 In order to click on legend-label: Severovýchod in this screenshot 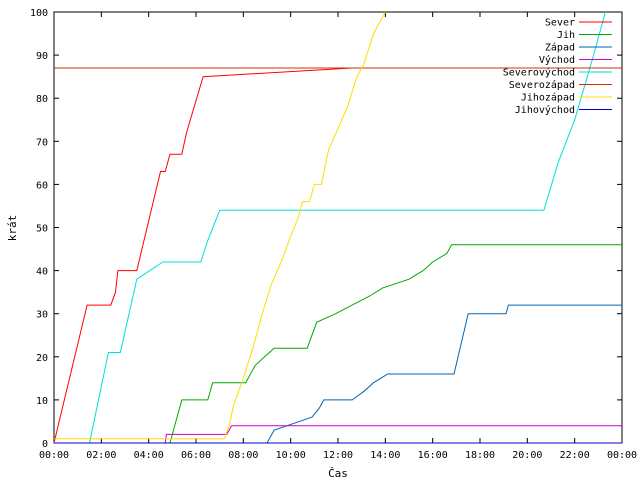, I will do `click(539, 73)`.